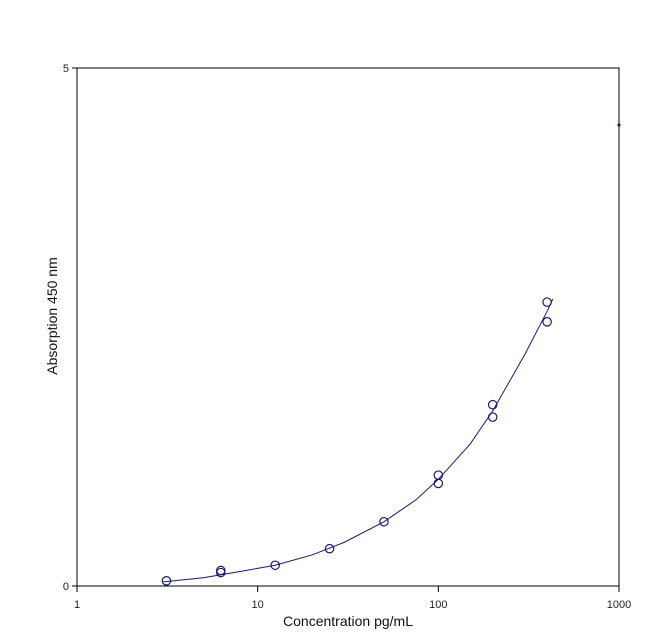 The width and height of the screenshot is (650, 644). Describe the element at coordinates (348, 621) in the screenshot. I see `x-axis-title: Concentration pg/mL` at that location.